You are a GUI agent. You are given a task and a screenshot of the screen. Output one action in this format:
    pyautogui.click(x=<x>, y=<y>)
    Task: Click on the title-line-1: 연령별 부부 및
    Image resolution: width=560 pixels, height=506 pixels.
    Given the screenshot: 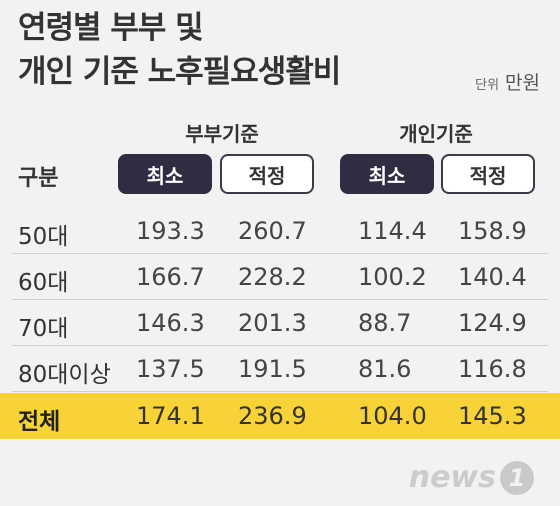 What is the action you would take?
    pyautogui.click(x=111, y=28)
    